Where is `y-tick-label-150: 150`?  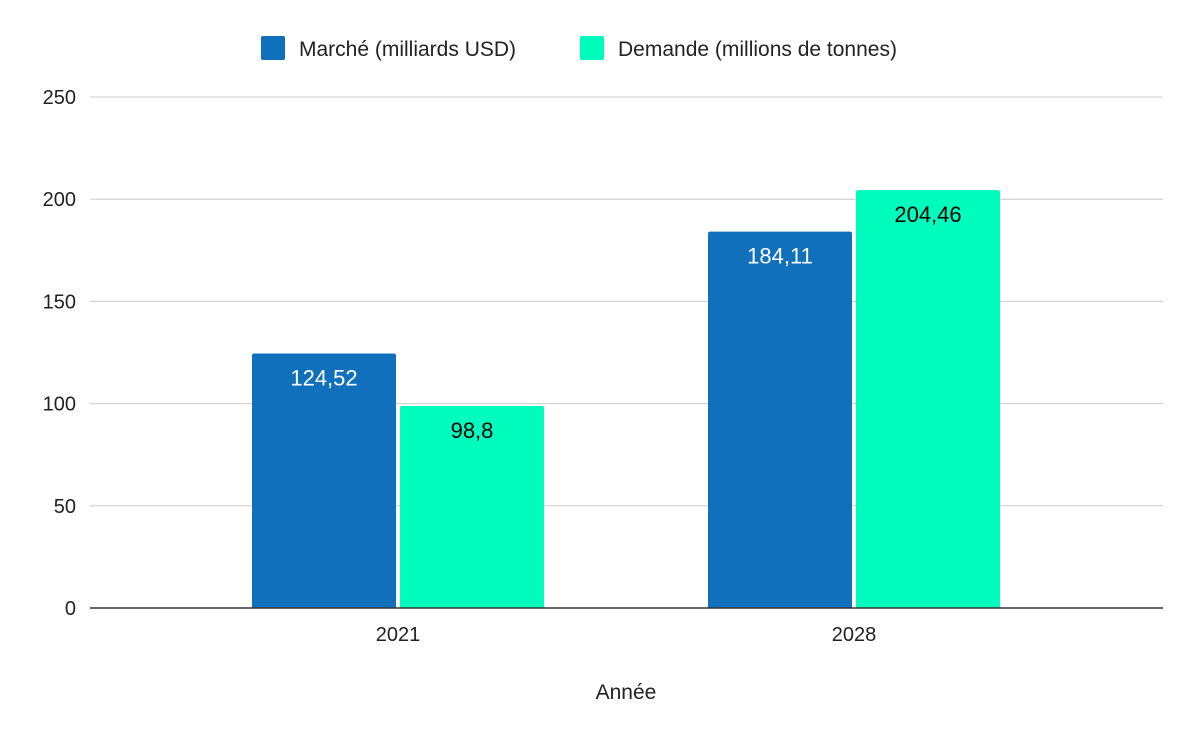 y-tick-label-150: 150 is located at coordinates (59, 302).